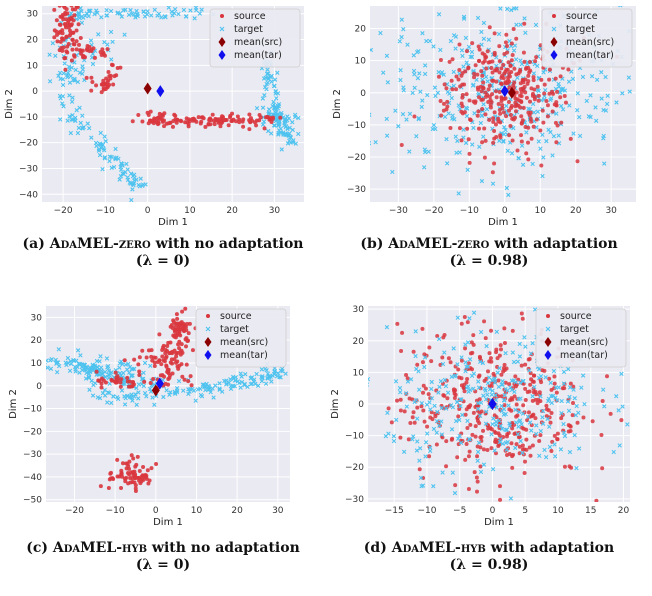  What do you see at coordinates (232, 211) in the screenshot?
I see `x-tick-label: 20` at bounding box center [232, 211].